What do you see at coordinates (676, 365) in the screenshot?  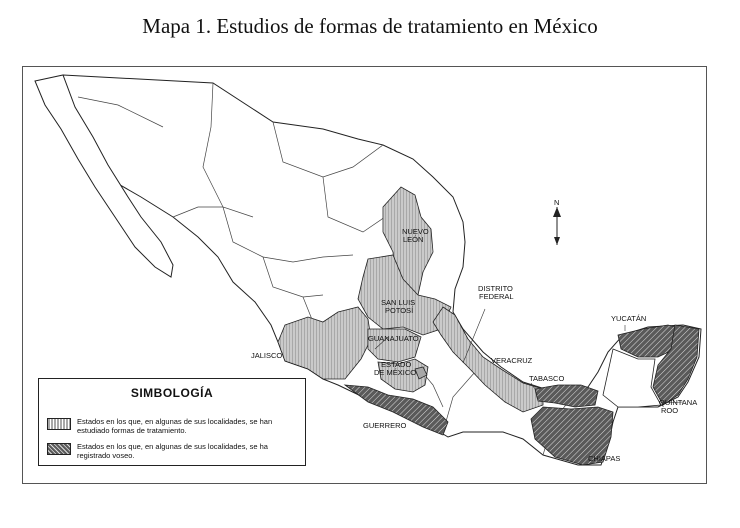 I see `state-quintana-roo` at bounding box center [676, 365].